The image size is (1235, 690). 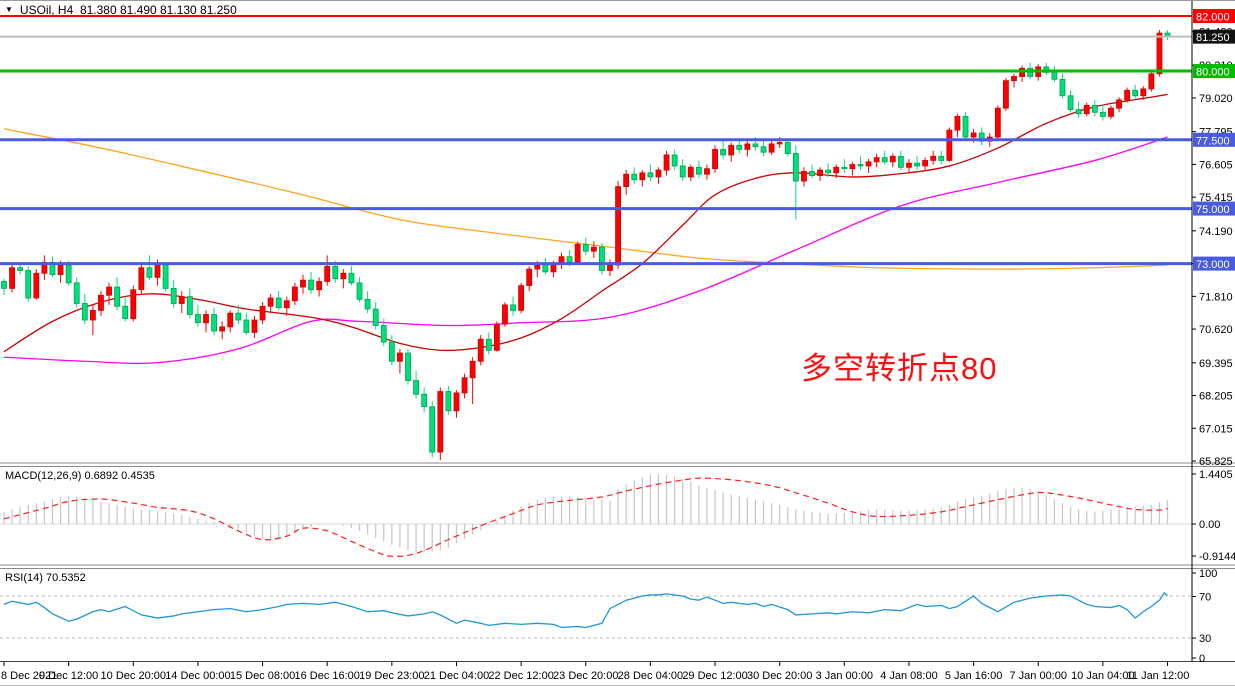 What do you see at coordinates (1217, 557) in the screenshot?
I see `macd-tick-label: -0.9144` at bounding box center [1217, 557].